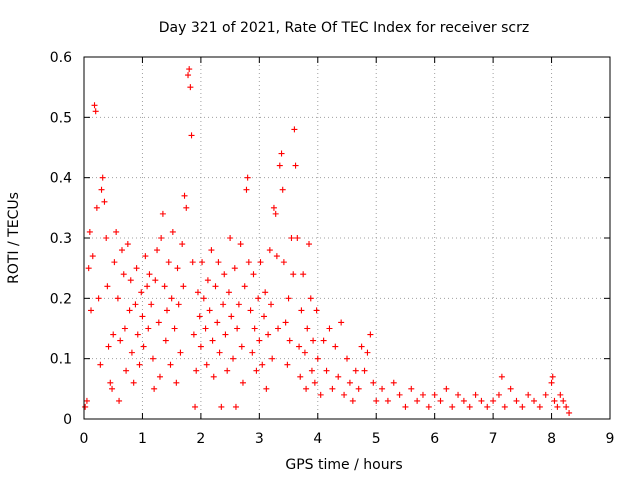  Describe the element at coordinates (61, 239) in the screenshot. I see `y-tick-label: 0.3` at that location.